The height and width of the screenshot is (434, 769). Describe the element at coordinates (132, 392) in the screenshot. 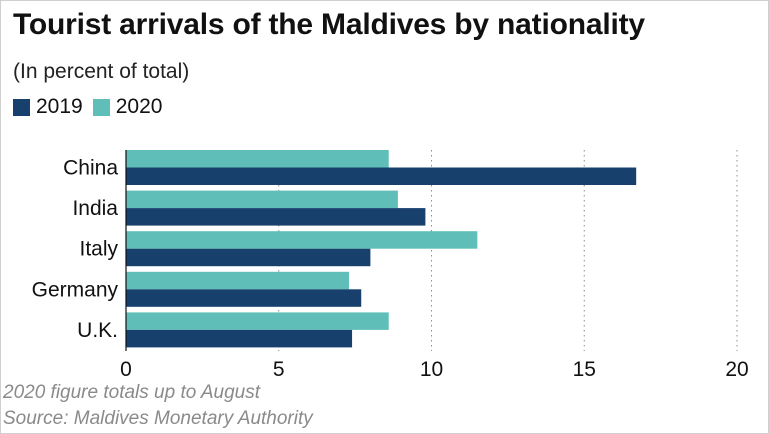

I see `footnote-note: 2020 figure totals up to August` at that location.